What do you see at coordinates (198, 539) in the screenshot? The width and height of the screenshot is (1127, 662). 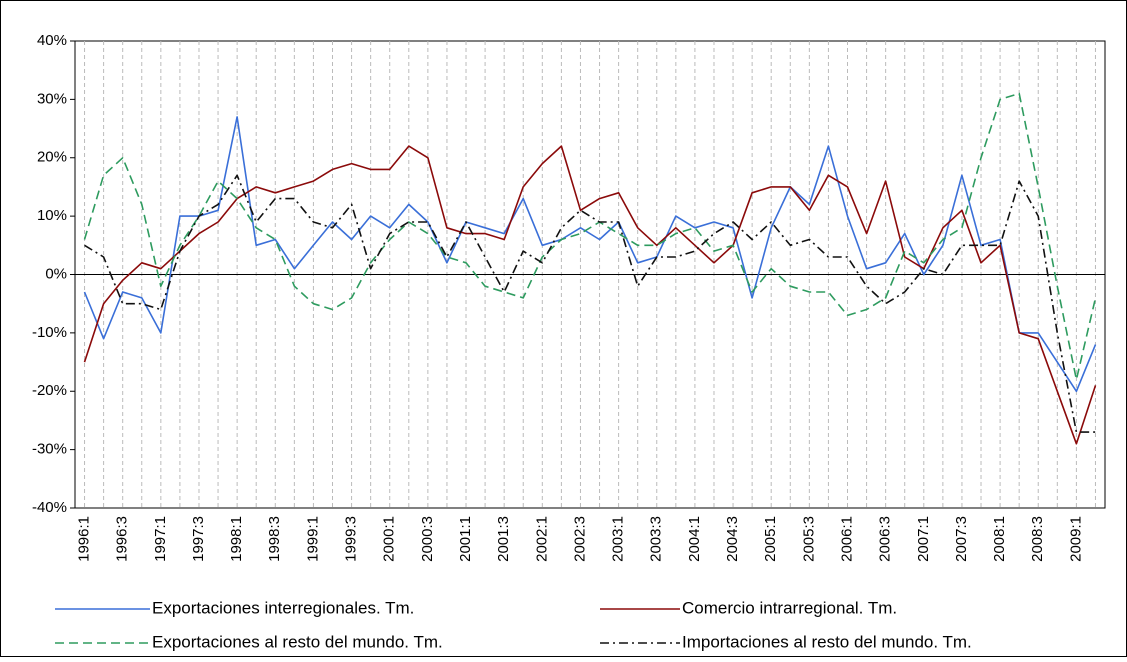 I see `x-tick-label: 1997:3` at bounding box center [198, 539].